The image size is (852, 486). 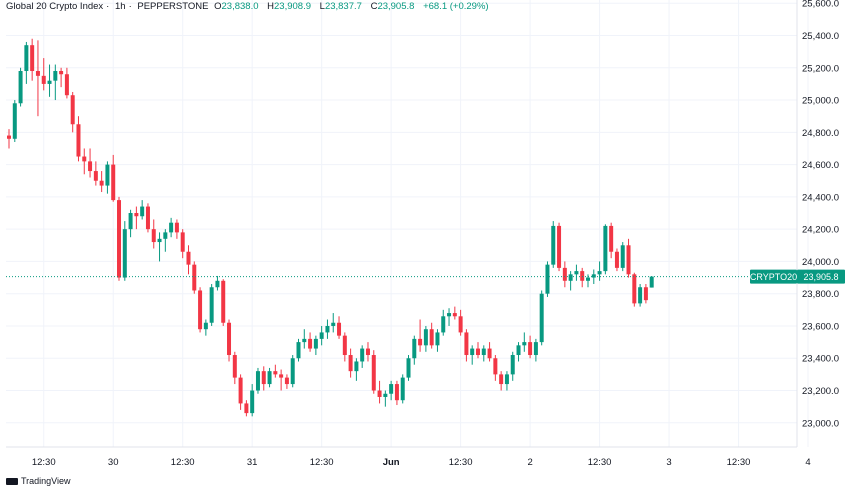 I want to click on y-tick-label: 23,000.0, so click(x=820, y=423).